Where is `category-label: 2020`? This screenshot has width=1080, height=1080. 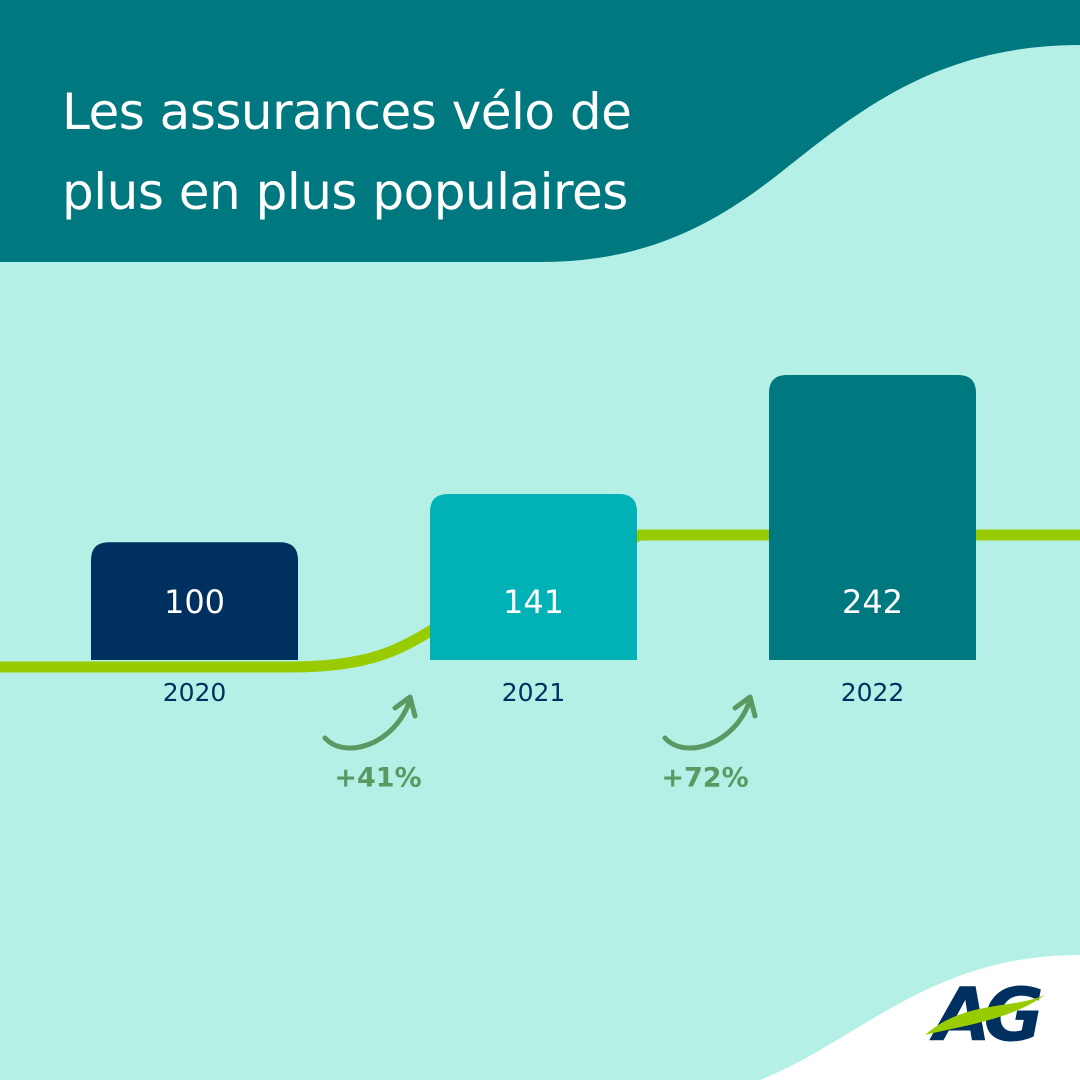
category-label: 2020 is located at coordinates (195, 692).